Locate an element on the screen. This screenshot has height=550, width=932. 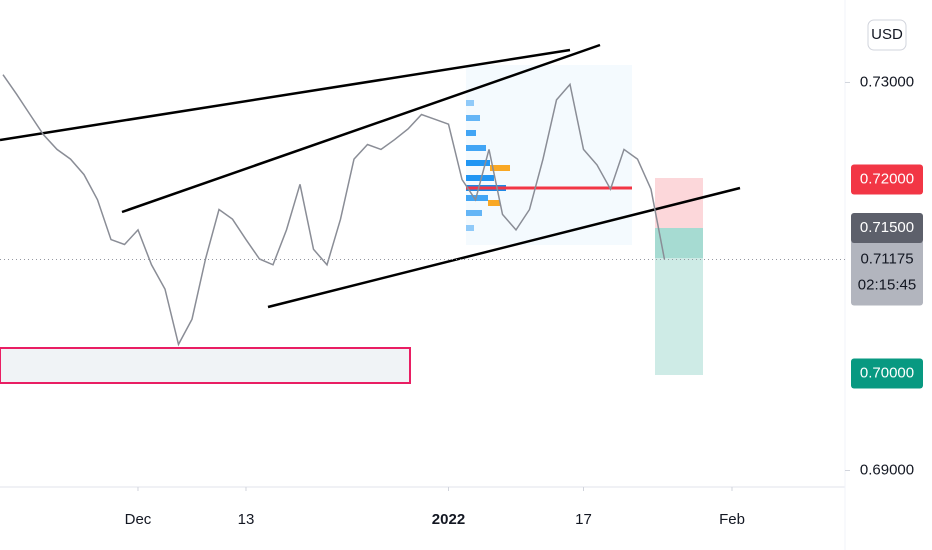
x-tick-label: Feb is located at coordinates (732, 519).